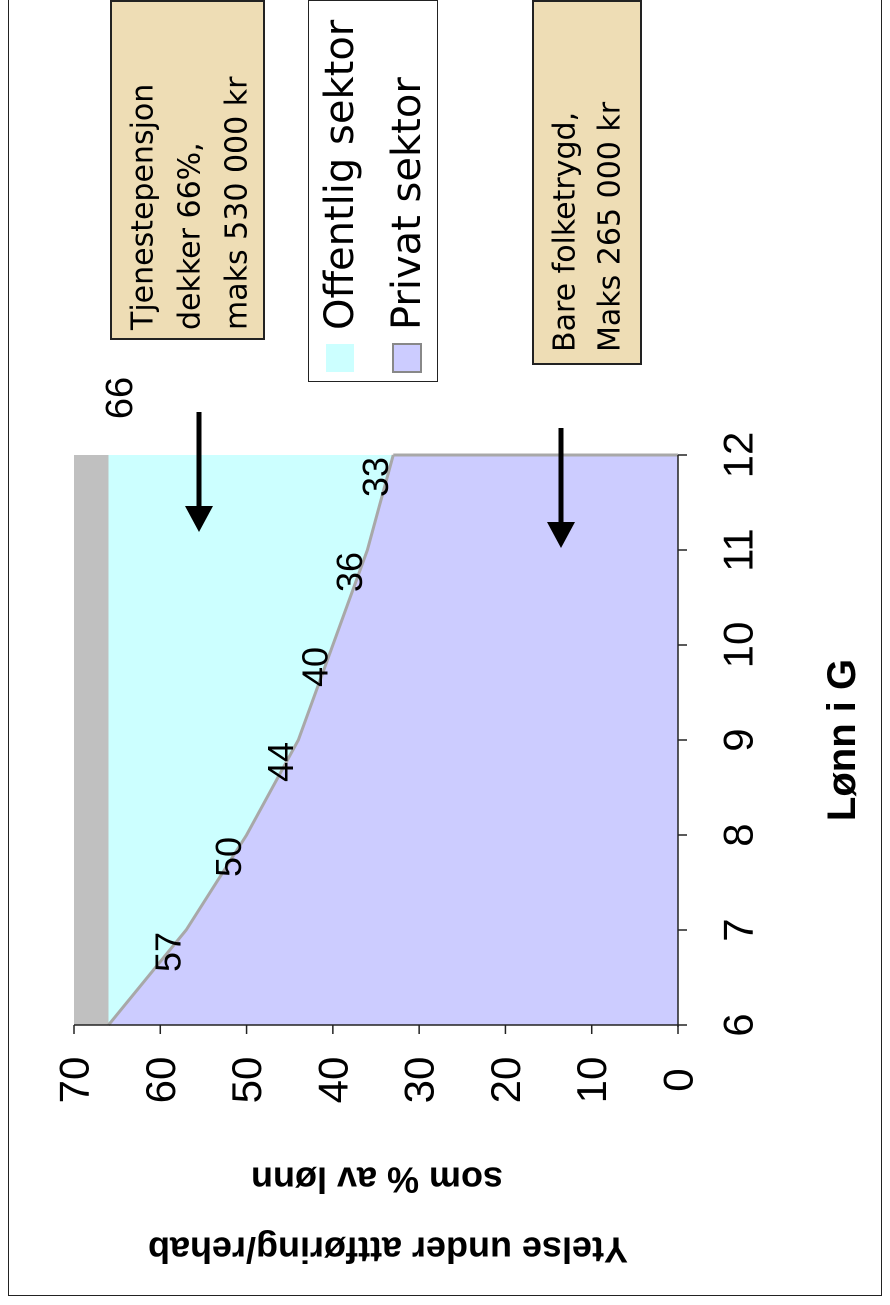  I want to click on annotation-public-text: maks 530 000 kr, so click(237, 203).